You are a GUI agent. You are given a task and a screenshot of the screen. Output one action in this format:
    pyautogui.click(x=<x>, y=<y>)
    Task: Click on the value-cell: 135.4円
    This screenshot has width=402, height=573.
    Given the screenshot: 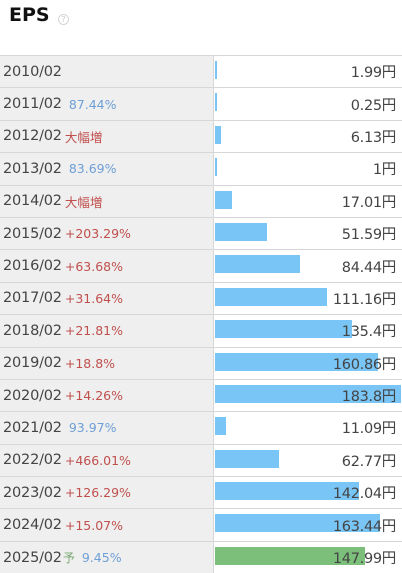 What is the action you would take?
    pyautogui.click(x=308, y=330)
    